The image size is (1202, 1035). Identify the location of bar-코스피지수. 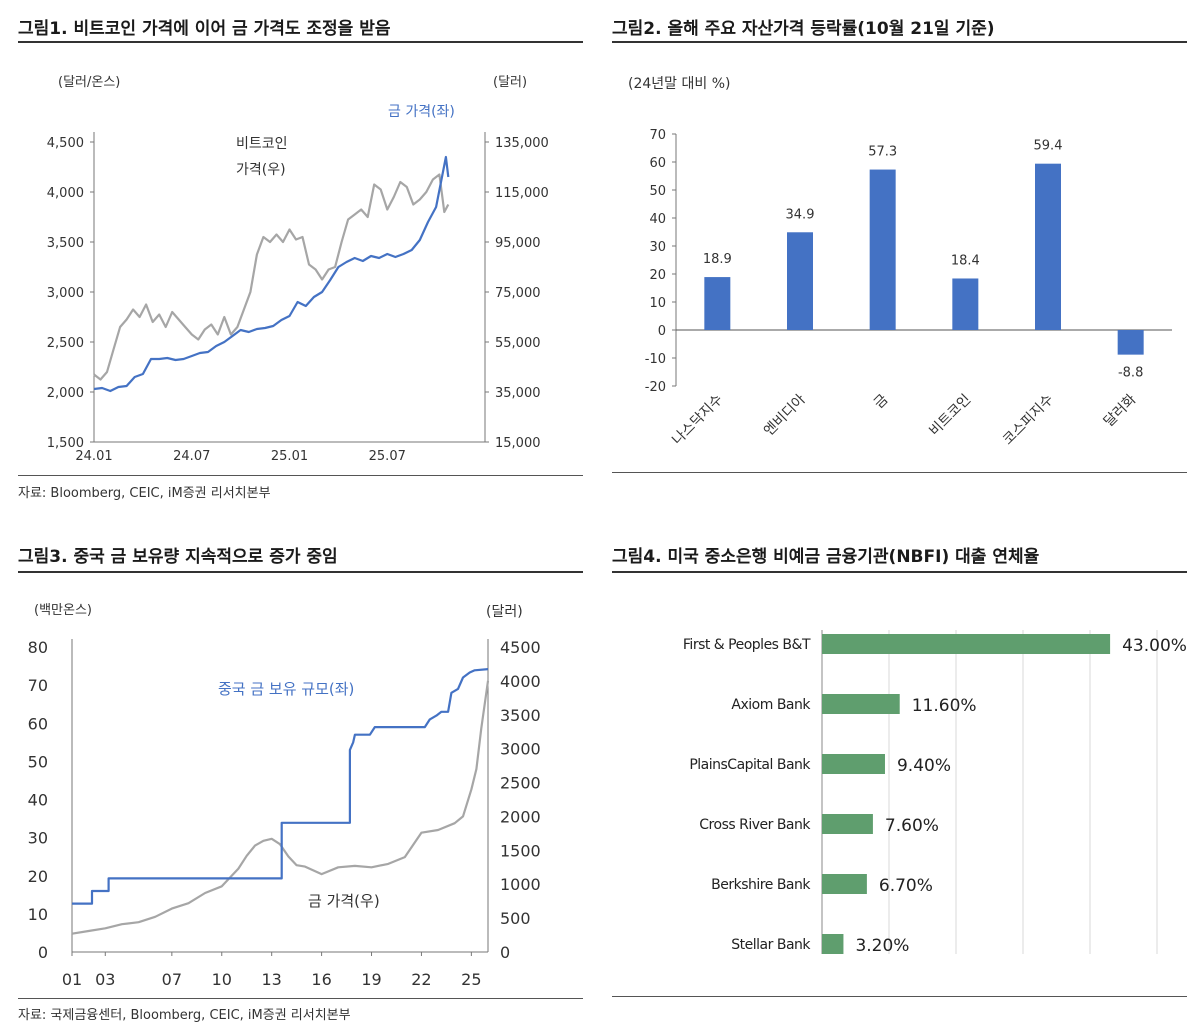
(1048, 246).